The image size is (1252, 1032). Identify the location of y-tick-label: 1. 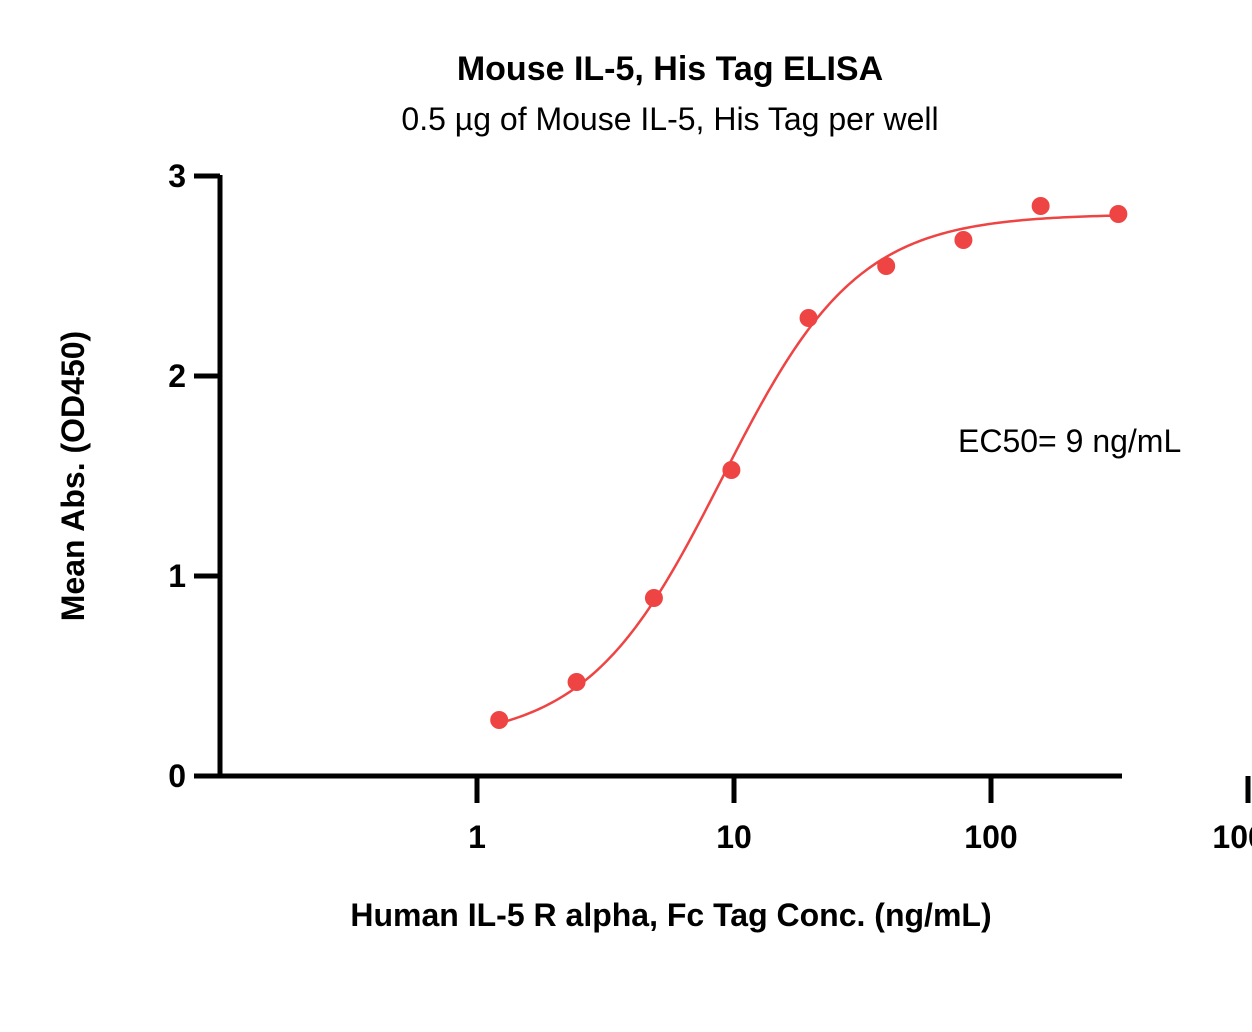
(177, 576).